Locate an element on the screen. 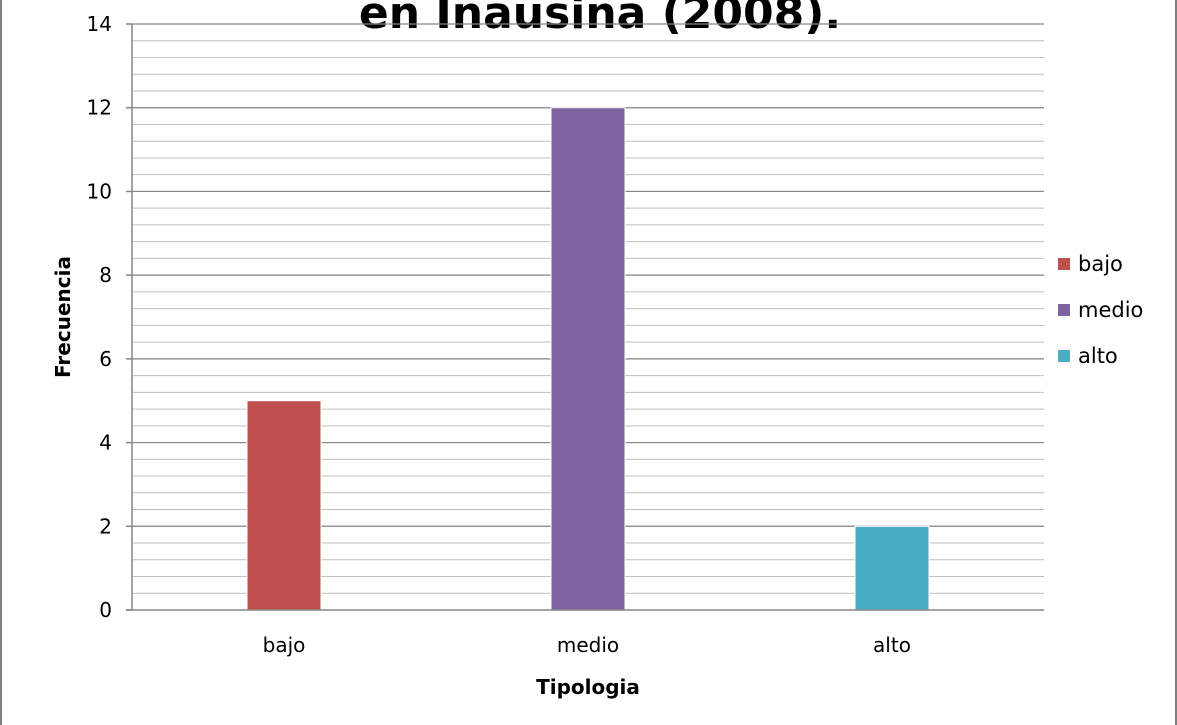 The width and height of the screenshot is (1177, 725). legend: bajo medio alto is located at coordinates (1100, 310).